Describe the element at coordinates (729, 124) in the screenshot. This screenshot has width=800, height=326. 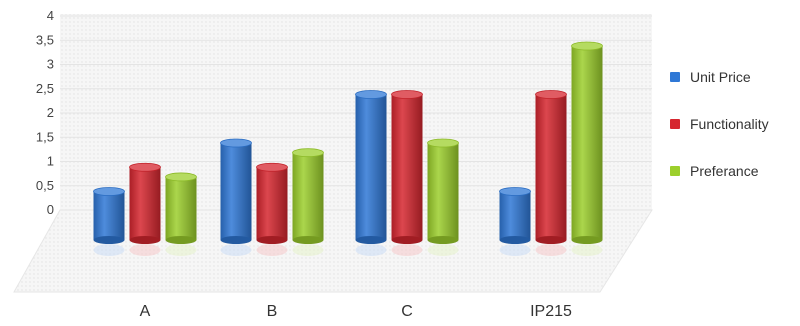
I see `legend-label: Functionality` at that location.